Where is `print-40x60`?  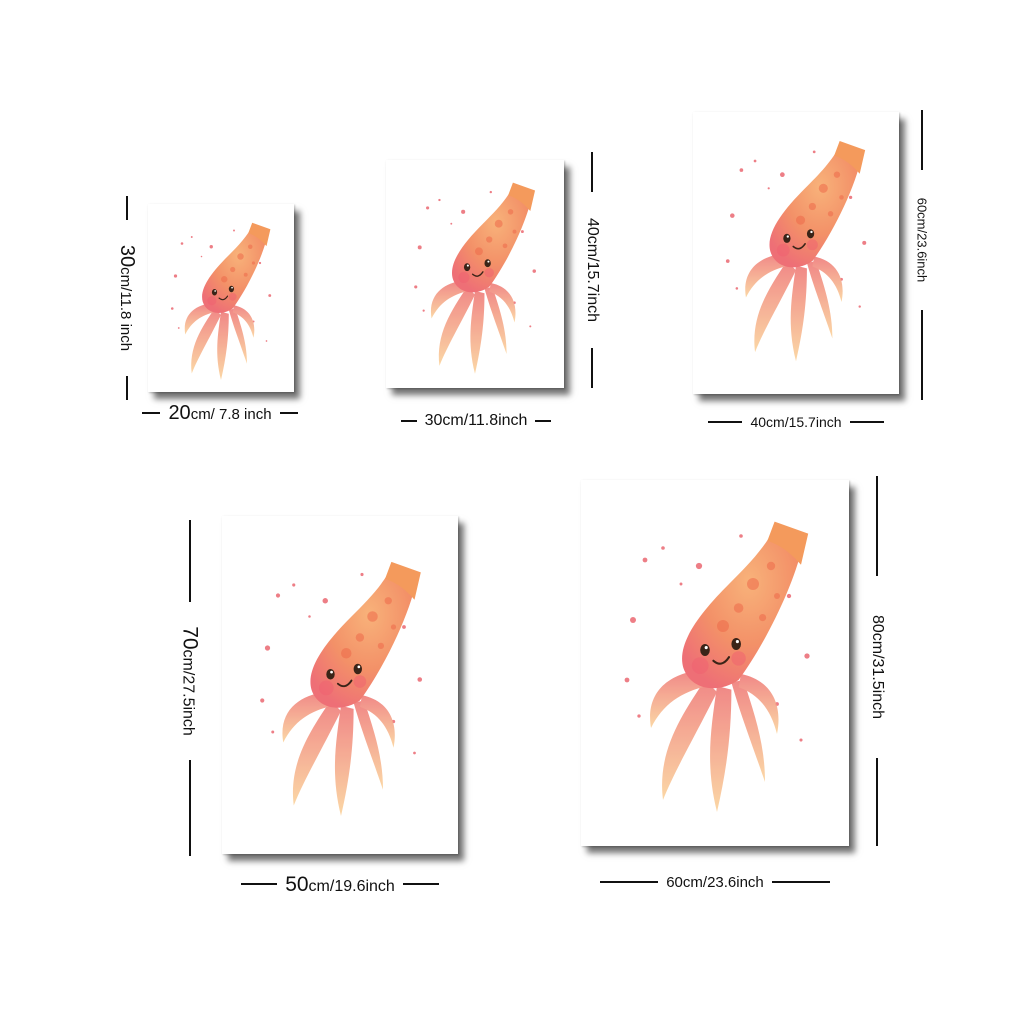 print-40x60 is located at coordinates (796, 253).